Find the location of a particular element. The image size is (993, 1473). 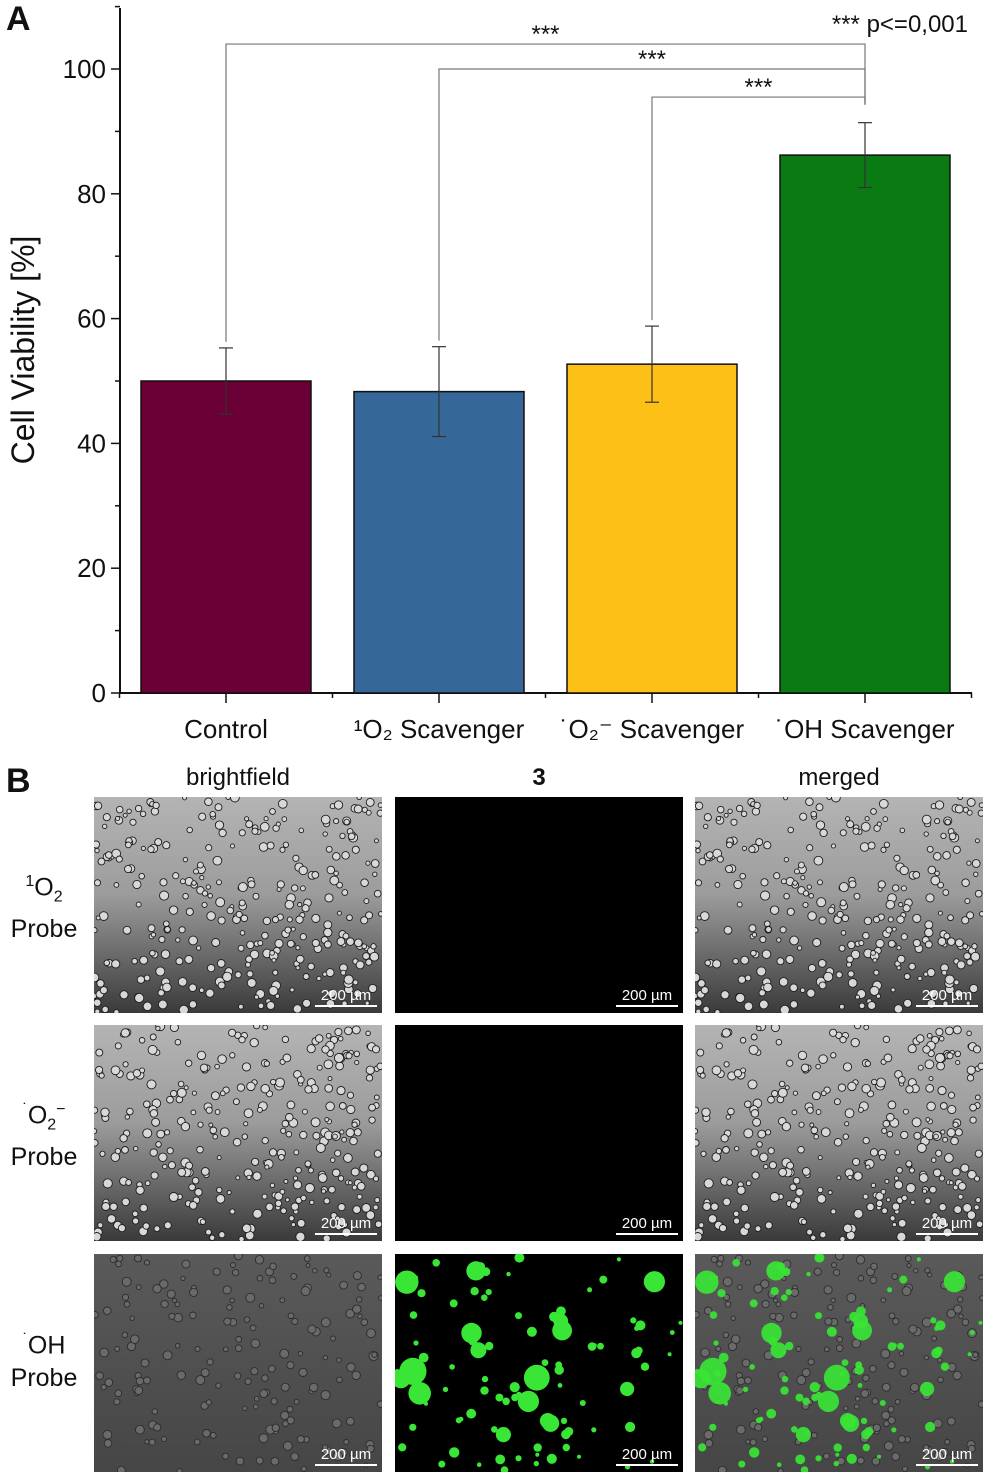

species-sub: 2 is located at coordinates (58, 897).